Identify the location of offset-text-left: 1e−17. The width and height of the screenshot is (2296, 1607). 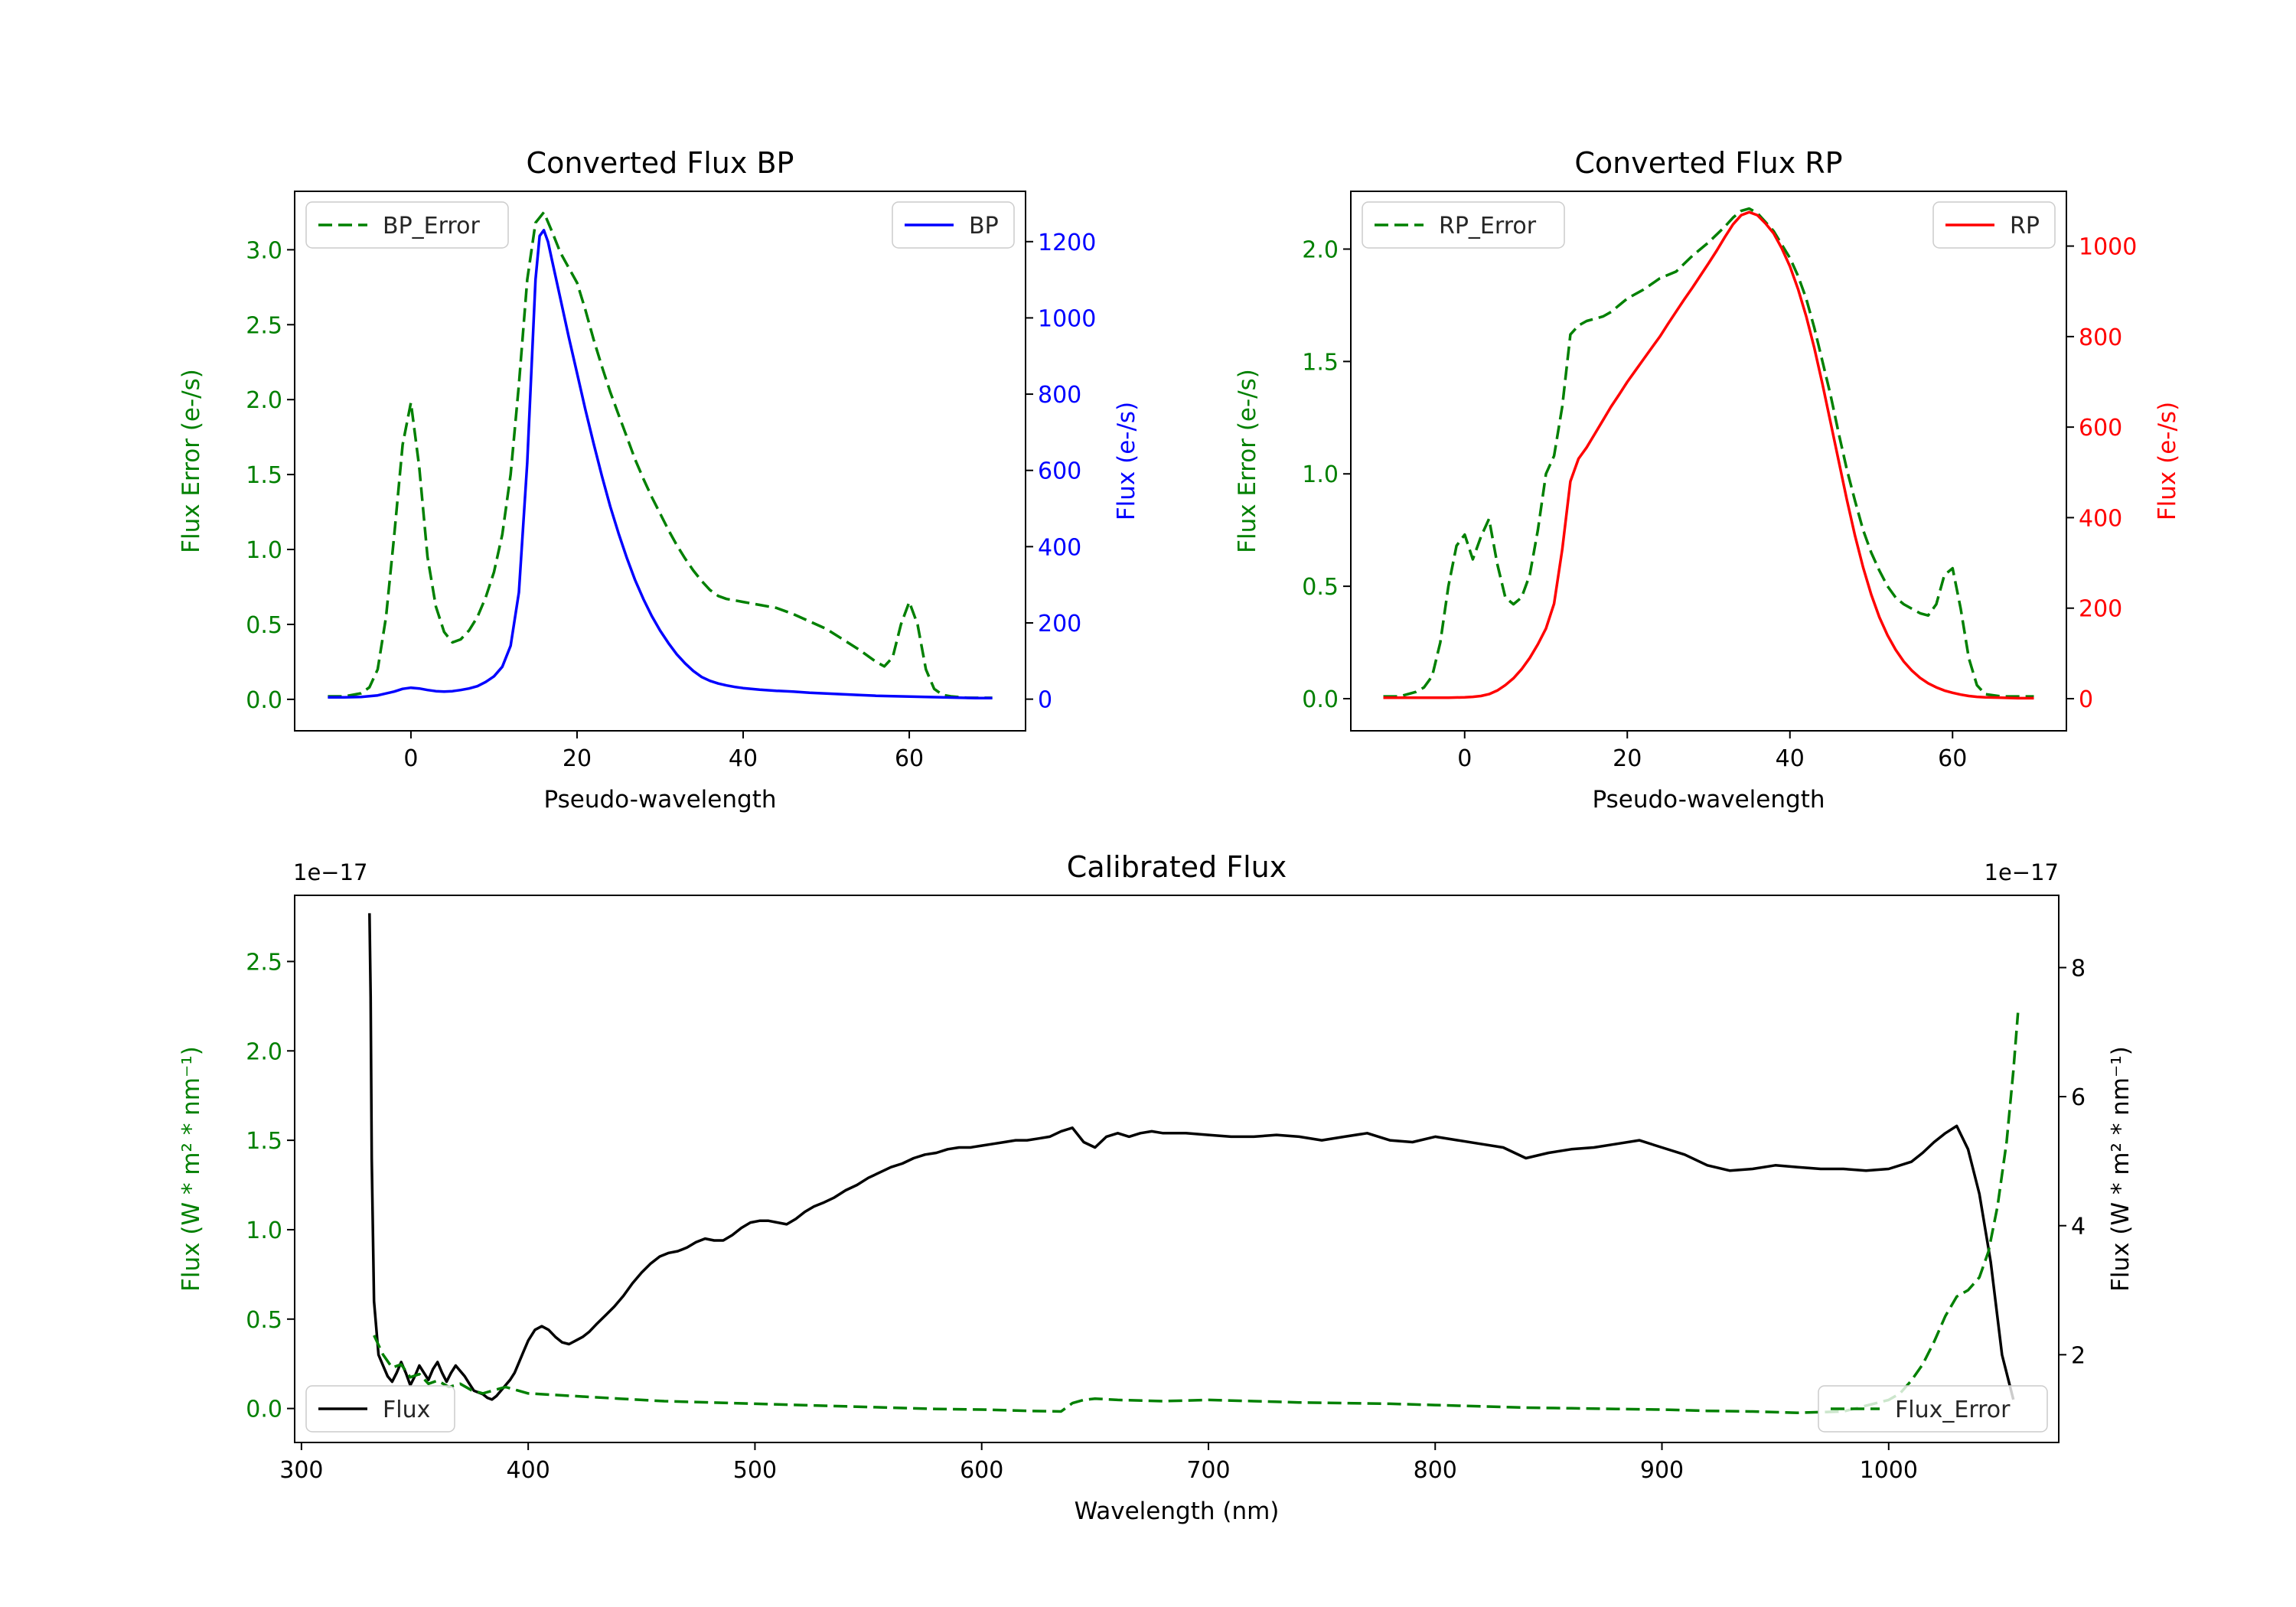
(330, 872).